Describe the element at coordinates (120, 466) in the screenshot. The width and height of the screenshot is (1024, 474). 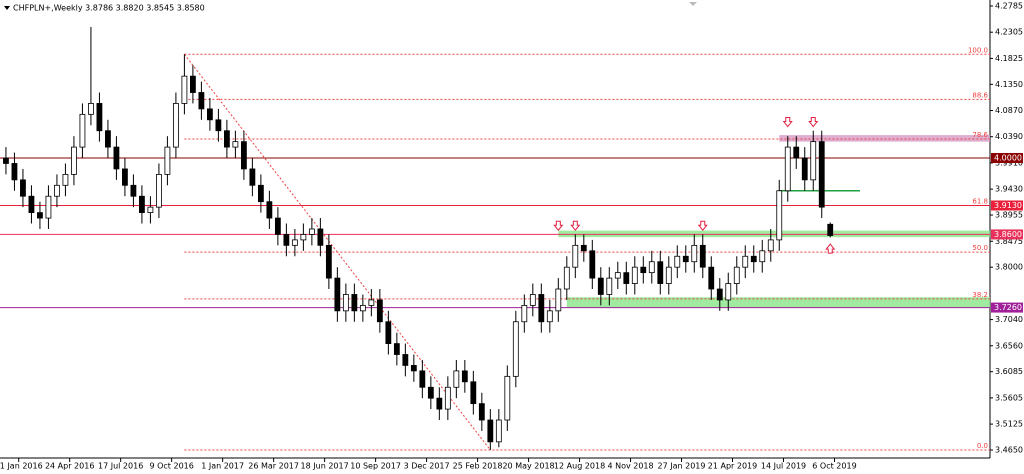
I see `x-tick-label: 17 Jul 2016` at that location.